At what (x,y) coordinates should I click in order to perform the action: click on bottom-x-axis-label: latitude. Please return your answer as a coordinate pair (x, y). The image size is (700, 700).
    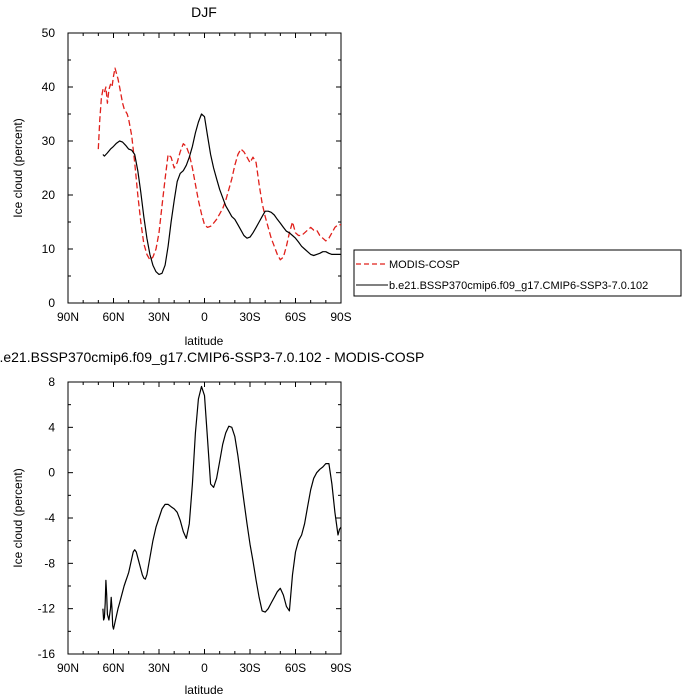
    Looking at the image, I should click on (204, 690).